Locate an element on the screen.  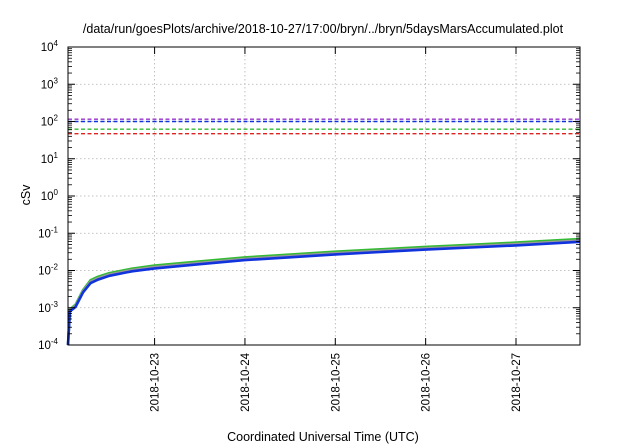
y-tick-label: 10⁻¹ is located at coordinates (48, 232).